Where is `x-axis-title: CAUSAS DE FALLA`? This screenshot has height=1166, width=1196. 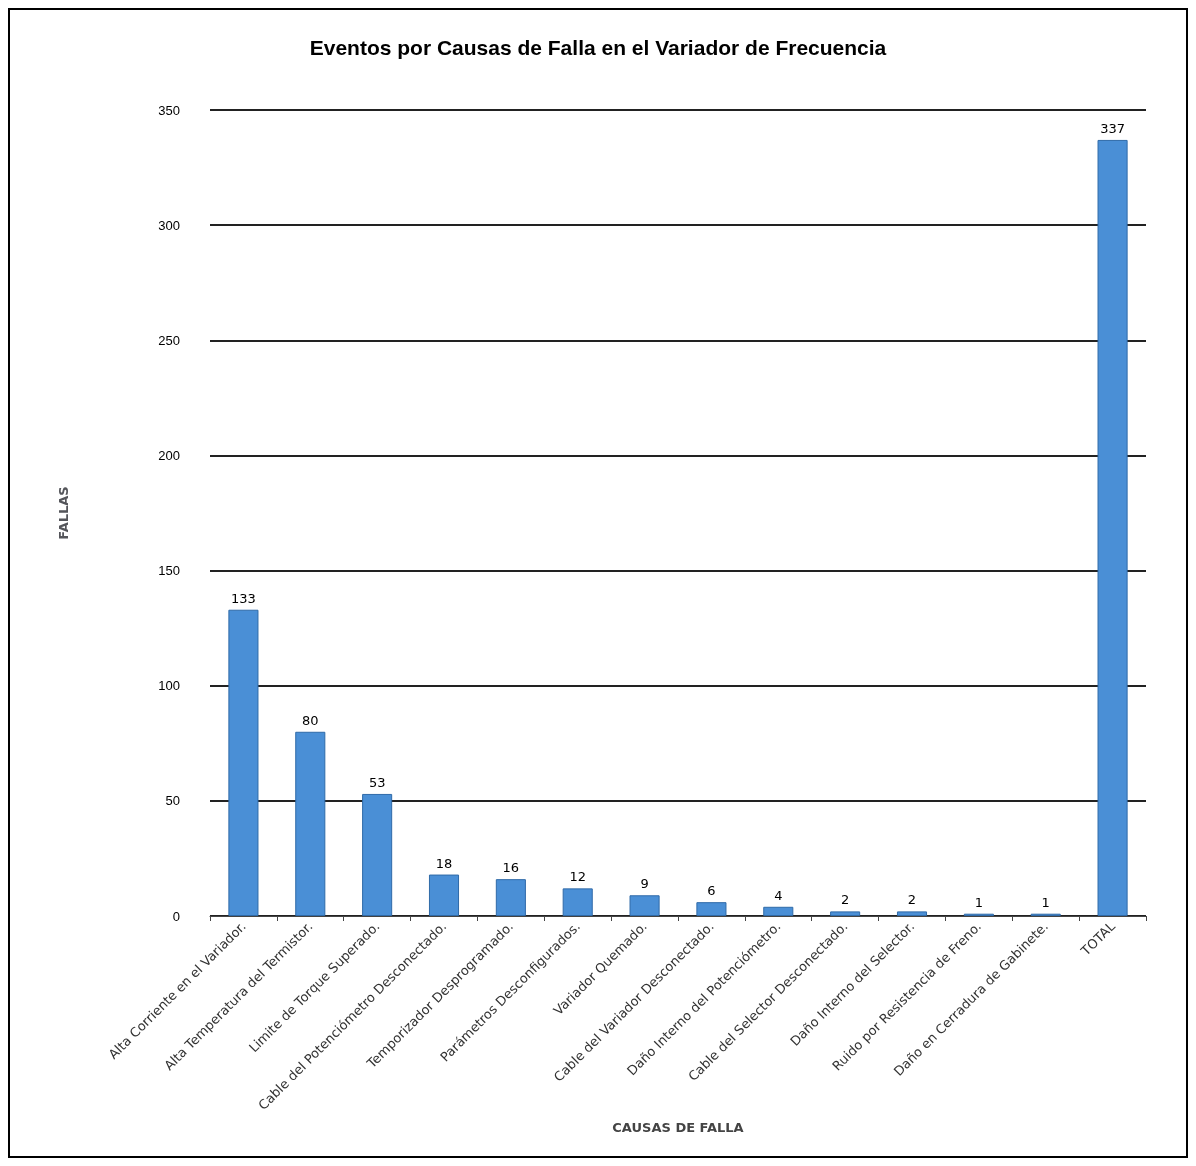
x-axis-title: CAUSAS DE FALLA is located at coordinates (678, 1127).